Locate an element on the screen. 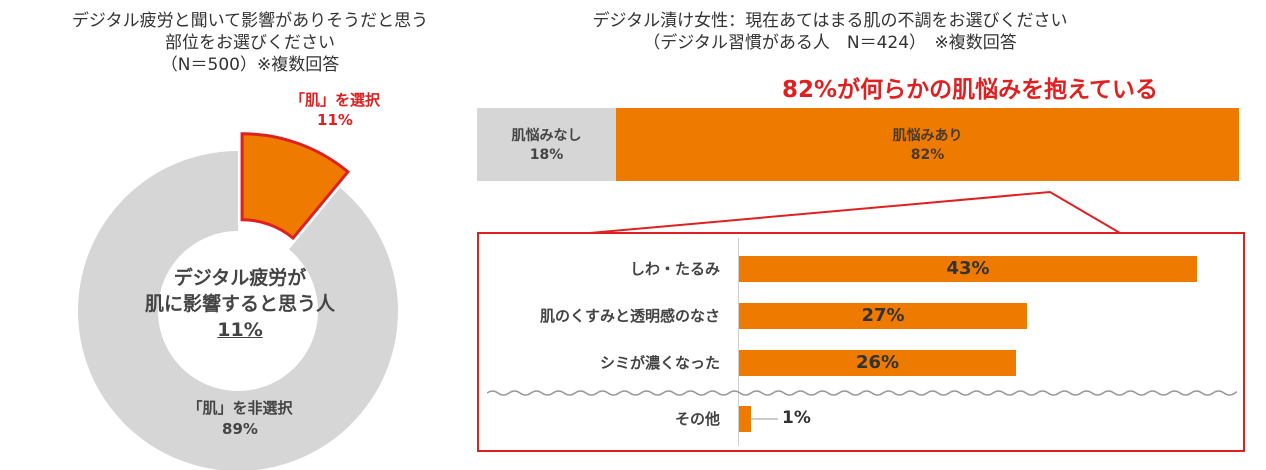 This screenshot has width=1266, height=470. donut-center-text: デジタル疲労が 肌に影響すると思う人 11% is located at coordinates (240, 304).